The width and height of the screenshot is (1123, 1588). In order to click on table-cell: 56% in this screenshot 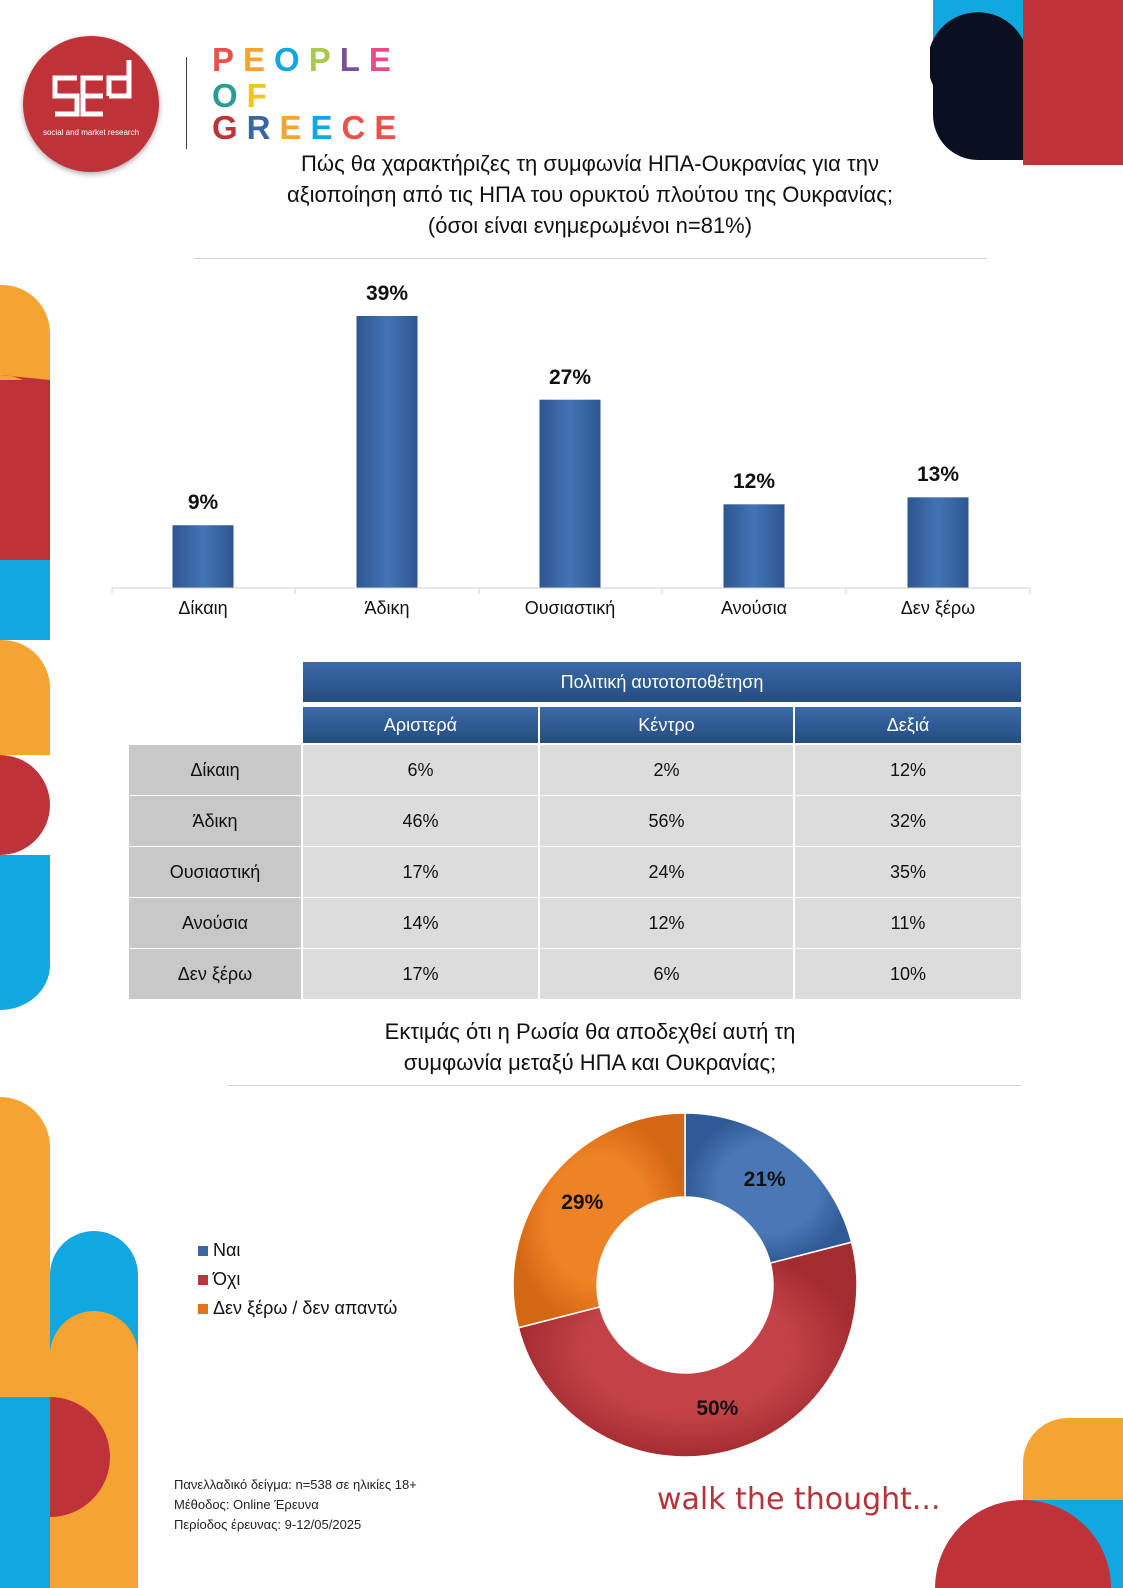, I will do `click(666, 821)`.